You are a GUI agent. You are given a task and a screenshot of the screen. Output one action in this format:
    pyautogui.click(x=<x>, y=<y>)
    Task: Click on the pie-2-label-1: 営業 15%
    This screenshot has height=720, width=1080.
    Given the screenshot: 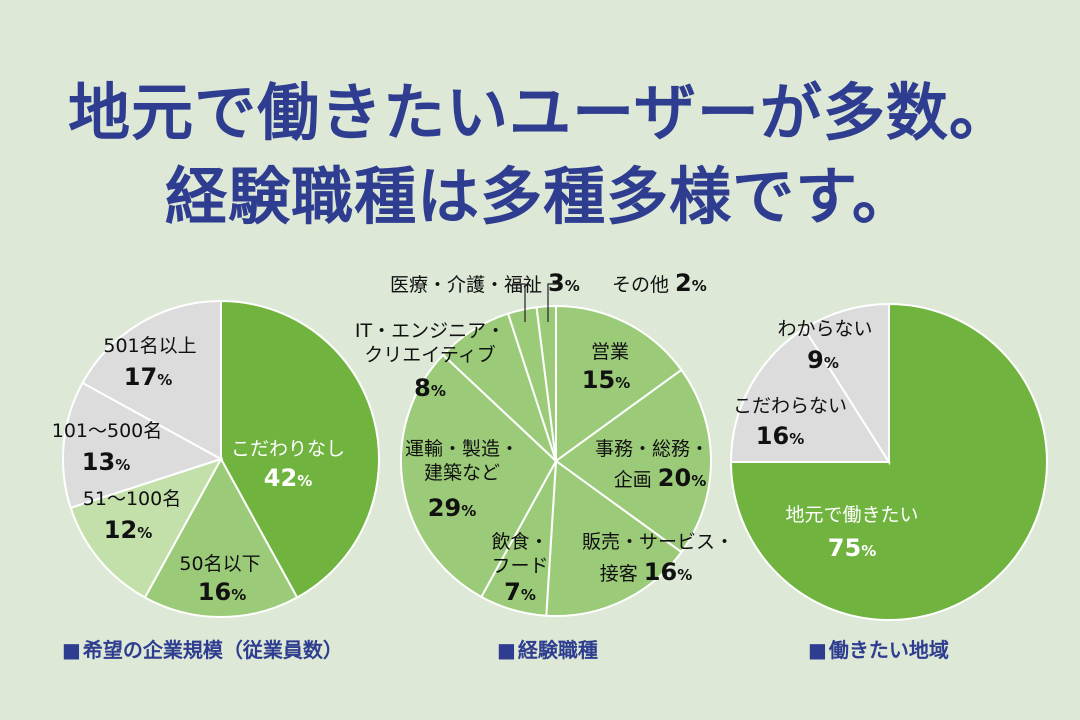 What is the action you would take?
    pyautogui.click(x=606, y=367)
    